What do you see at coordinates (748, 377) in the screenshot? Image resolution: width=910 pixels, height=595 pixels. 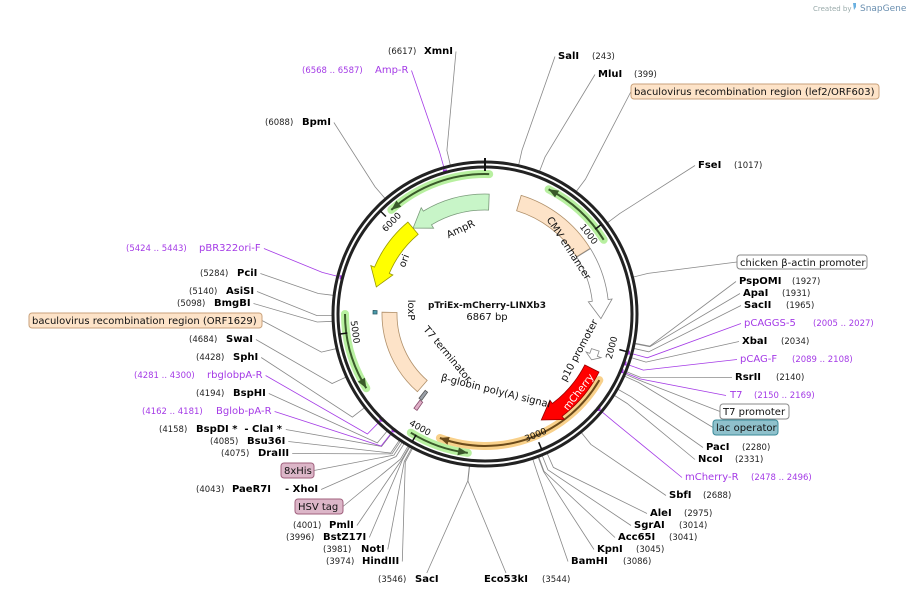 I see `enzyme-name: RsrII` at bounding box center [748, 377].